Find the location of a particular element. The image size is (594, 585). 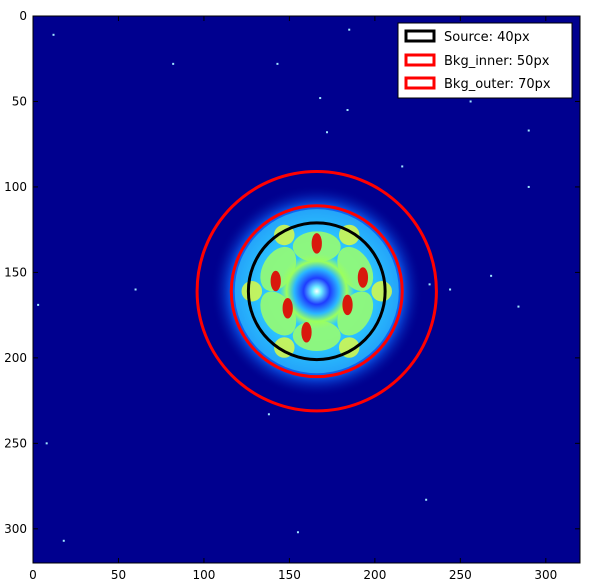

y-tick-label: 300 is located at coordinates (15, 529).